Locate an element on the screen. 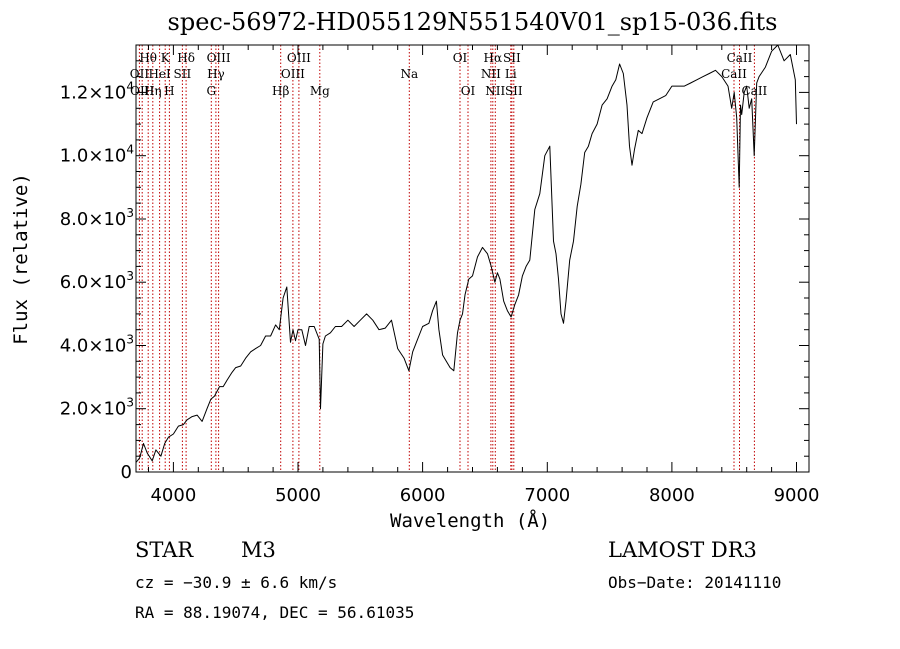 This screenshot has width=900, height=649. line-label-7: SII is located at coordinates (183, 74).